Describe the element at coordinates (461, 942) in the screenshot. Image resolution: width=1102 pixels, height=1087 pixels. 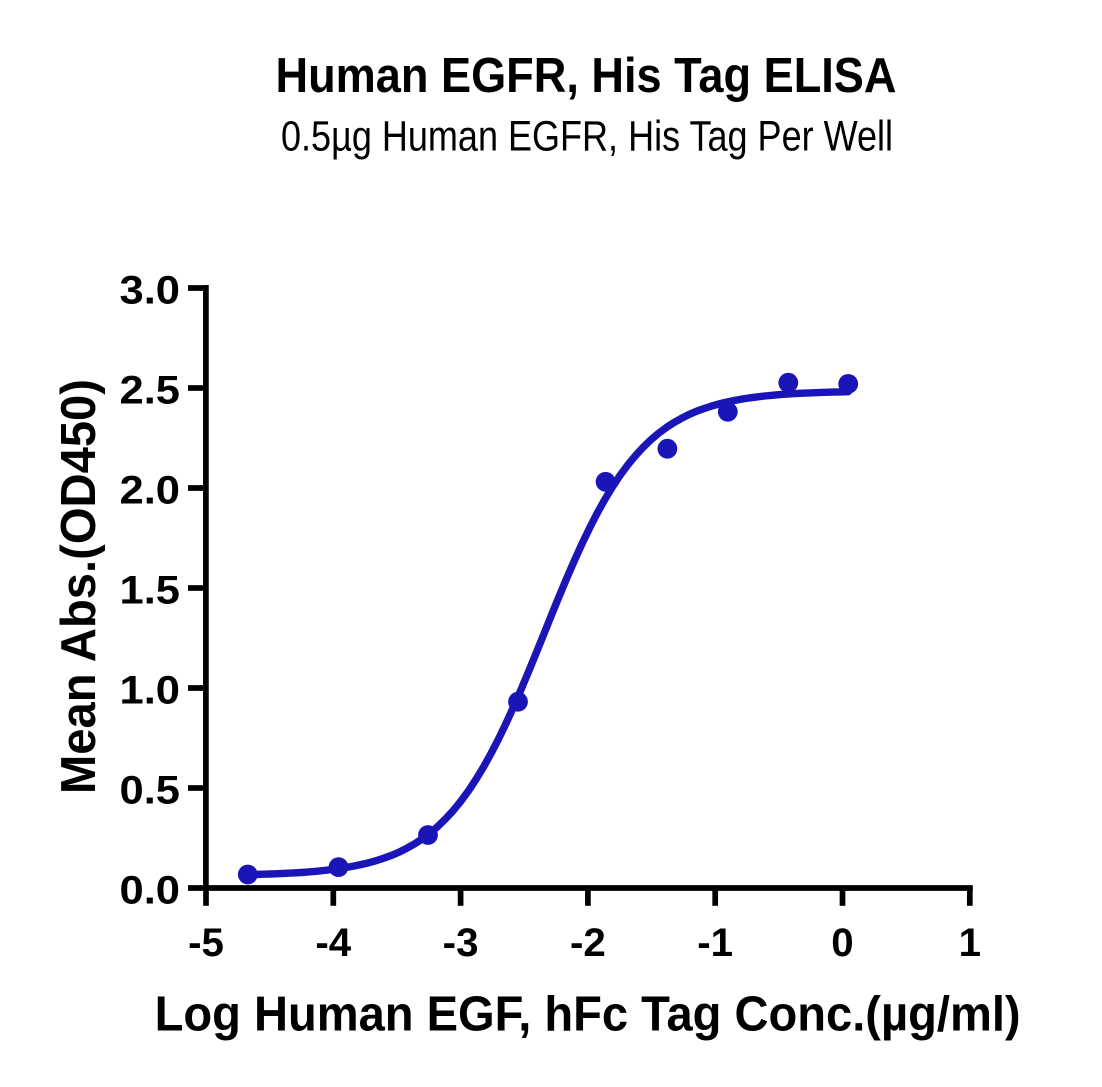
I see `svg-text: -3` at that location.